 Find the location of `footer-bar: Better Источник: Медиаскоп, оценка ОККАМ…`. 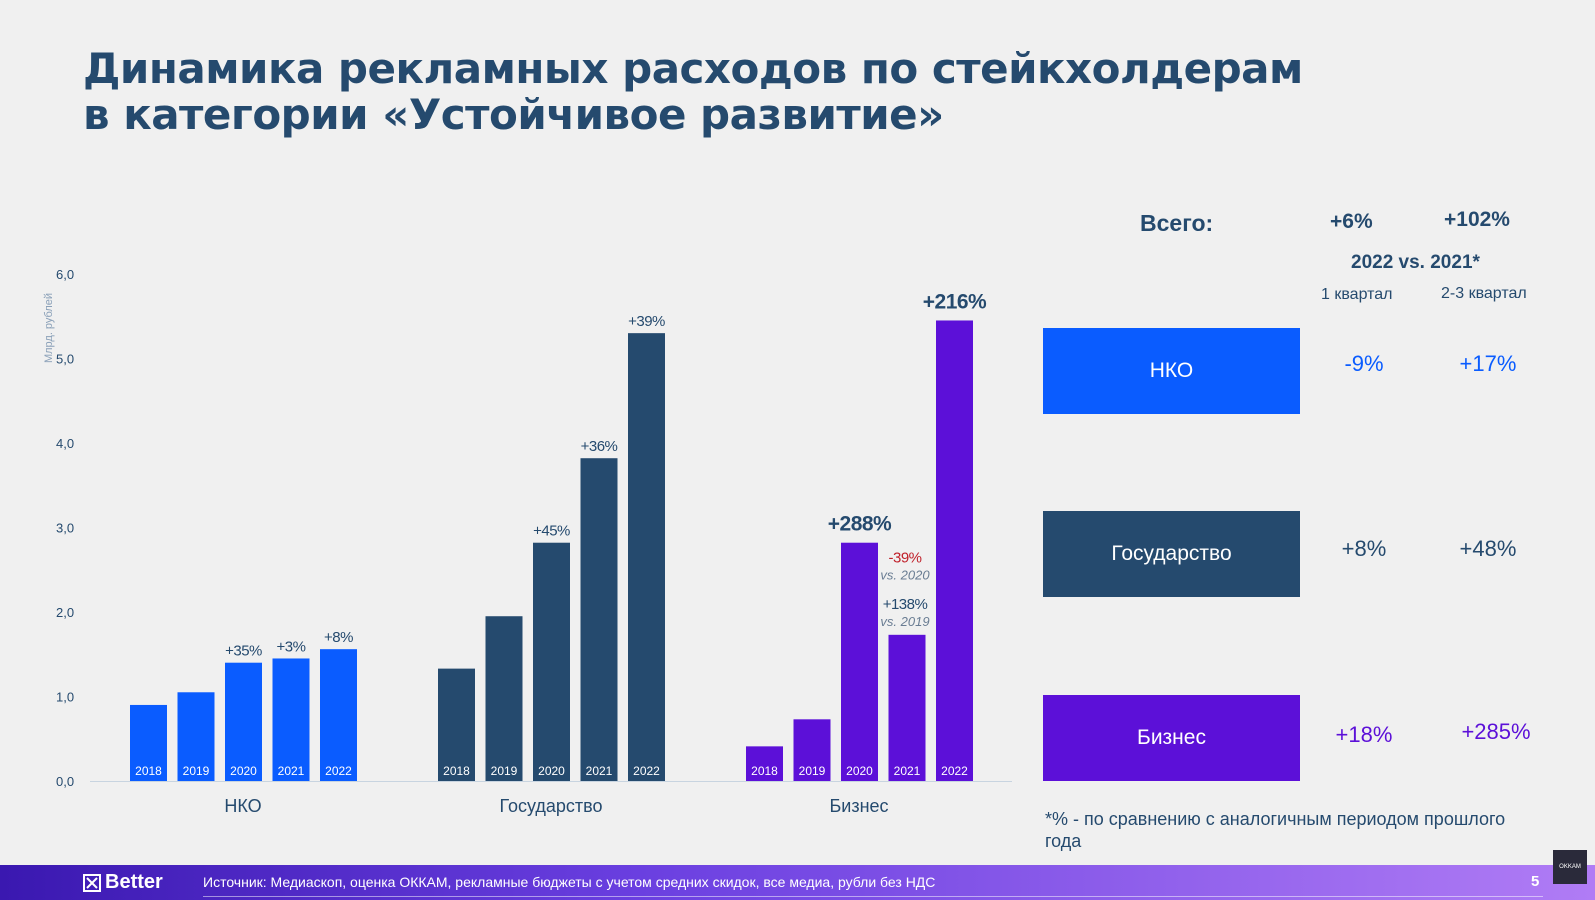

footer-bar: Better Источник: Медиаскоп, оценка ОККАМ… is located at coordinates (797, 882).